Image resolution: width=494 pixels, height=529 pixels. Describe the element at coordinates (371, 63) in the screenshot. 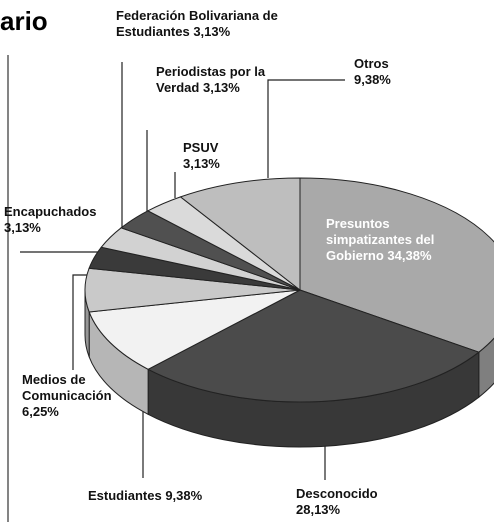

I see `slice-name: Otros` at that location.